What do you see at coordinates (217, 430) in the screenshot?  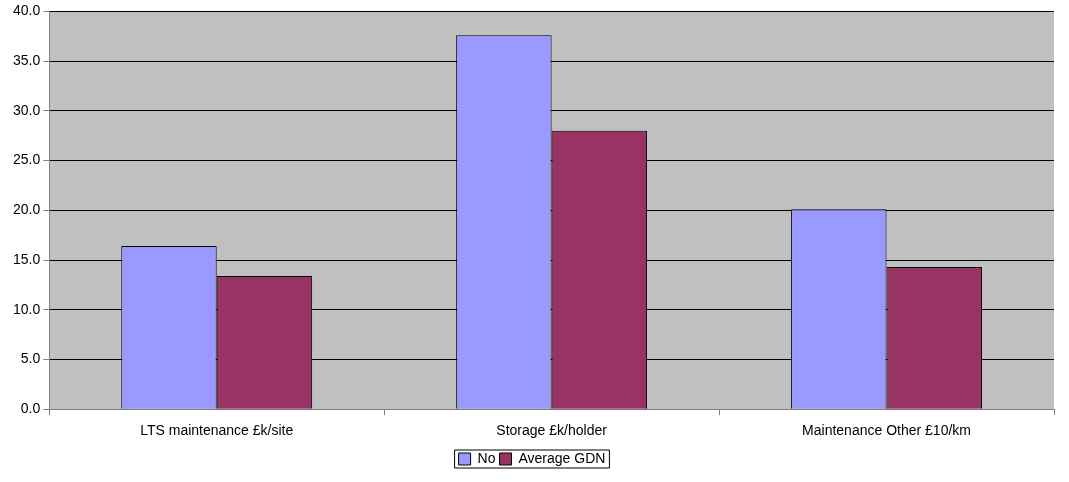 I see `x-tick-label: LTS maintenance £k/site` at bounding box center [217, 430].